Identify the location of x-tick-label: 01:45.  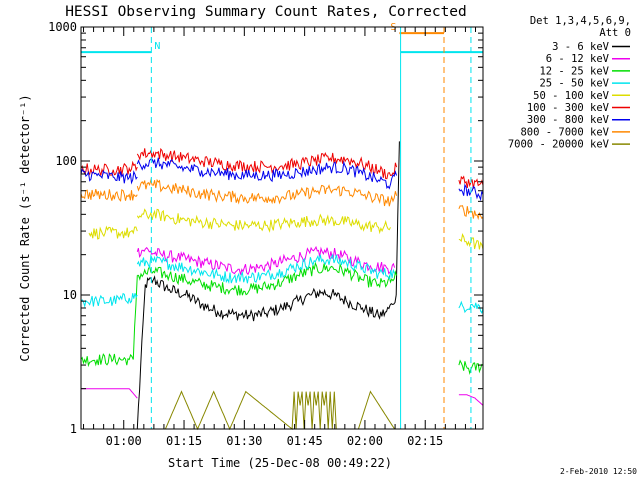
(305, 441).